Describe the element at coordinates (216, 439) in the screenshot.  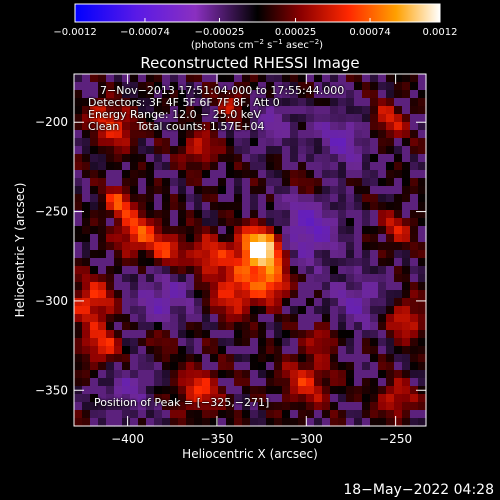
I see `x-tick-label: −350` at that location.